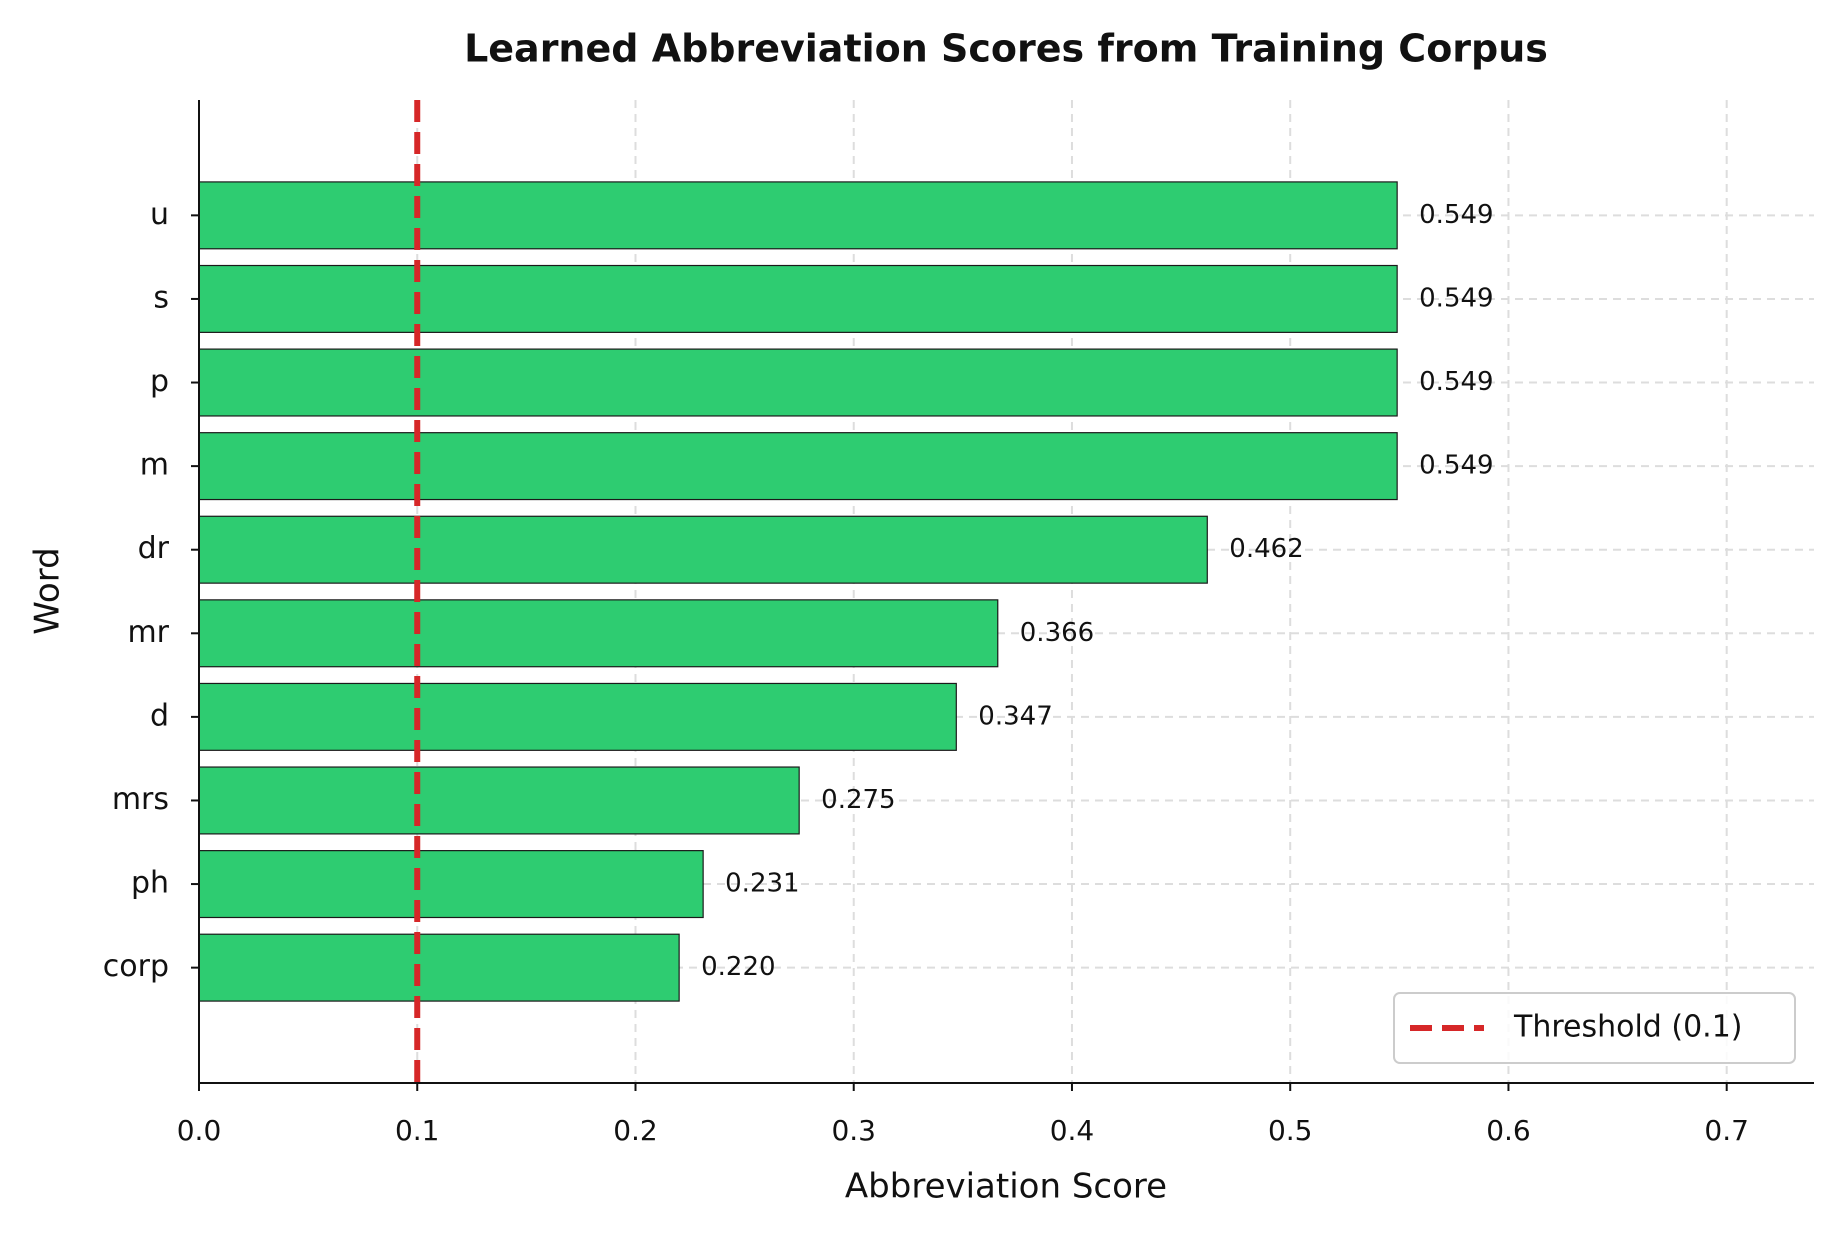 Image resolution: width=1834 pixels, height=1234 pixels. What do you see at coordinates (154, 465) in the screenshot?
I see `y-tick-label: m` at bounding box center [154, 465].